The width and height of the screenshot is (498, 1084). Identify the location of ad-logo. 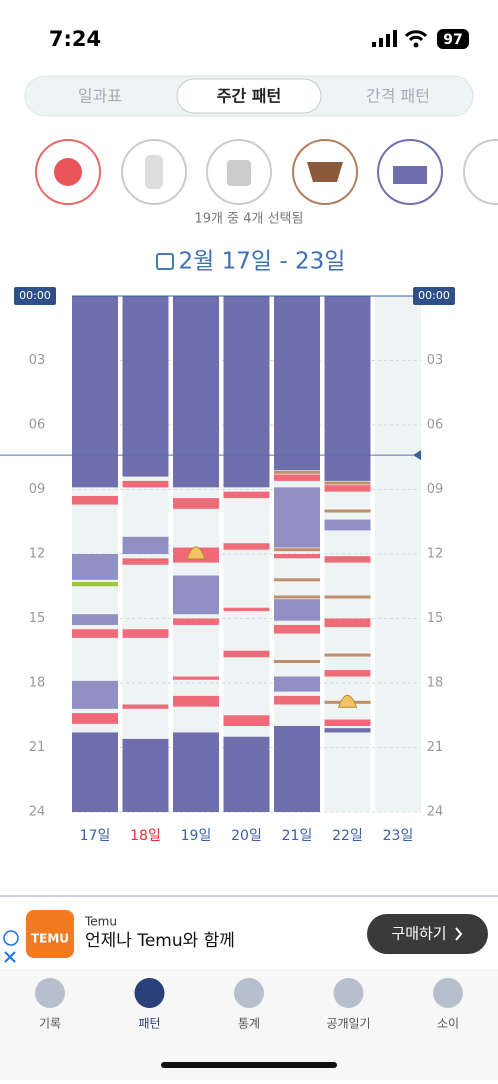
(50, 934).